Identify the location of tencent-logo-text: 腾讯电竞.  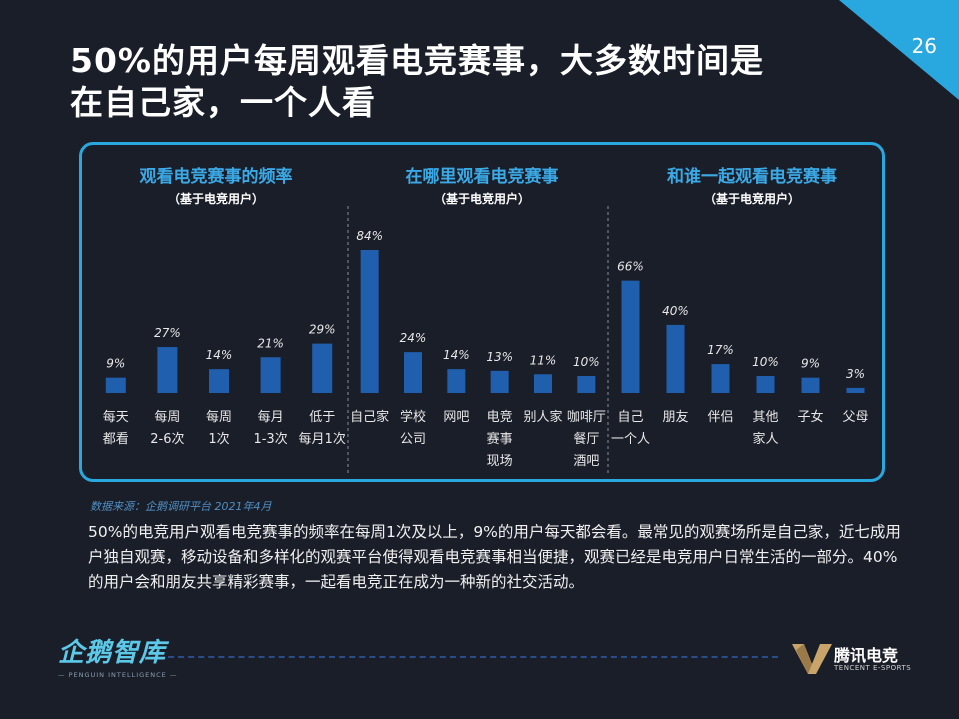
(866, 655).